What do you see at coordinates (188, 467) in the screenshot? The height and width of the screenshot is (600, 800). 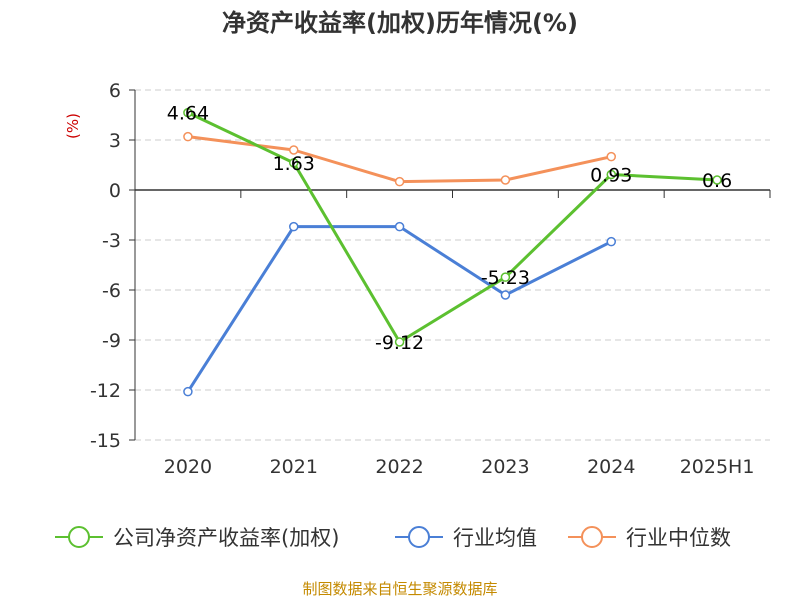 I see `x-tick-label: 2020` at bounding box center [188, 467].